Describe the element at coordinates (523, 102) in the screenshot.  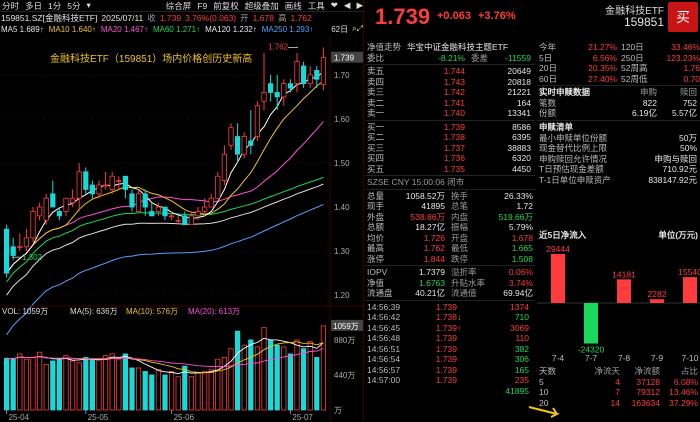
I see `ask-volume: 164` at that location.